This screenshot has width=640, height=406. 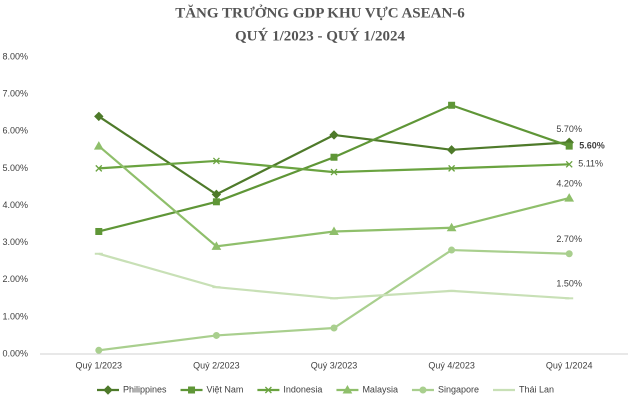 I want to click on data-label: 5.11%, so click(x=590, y=164).